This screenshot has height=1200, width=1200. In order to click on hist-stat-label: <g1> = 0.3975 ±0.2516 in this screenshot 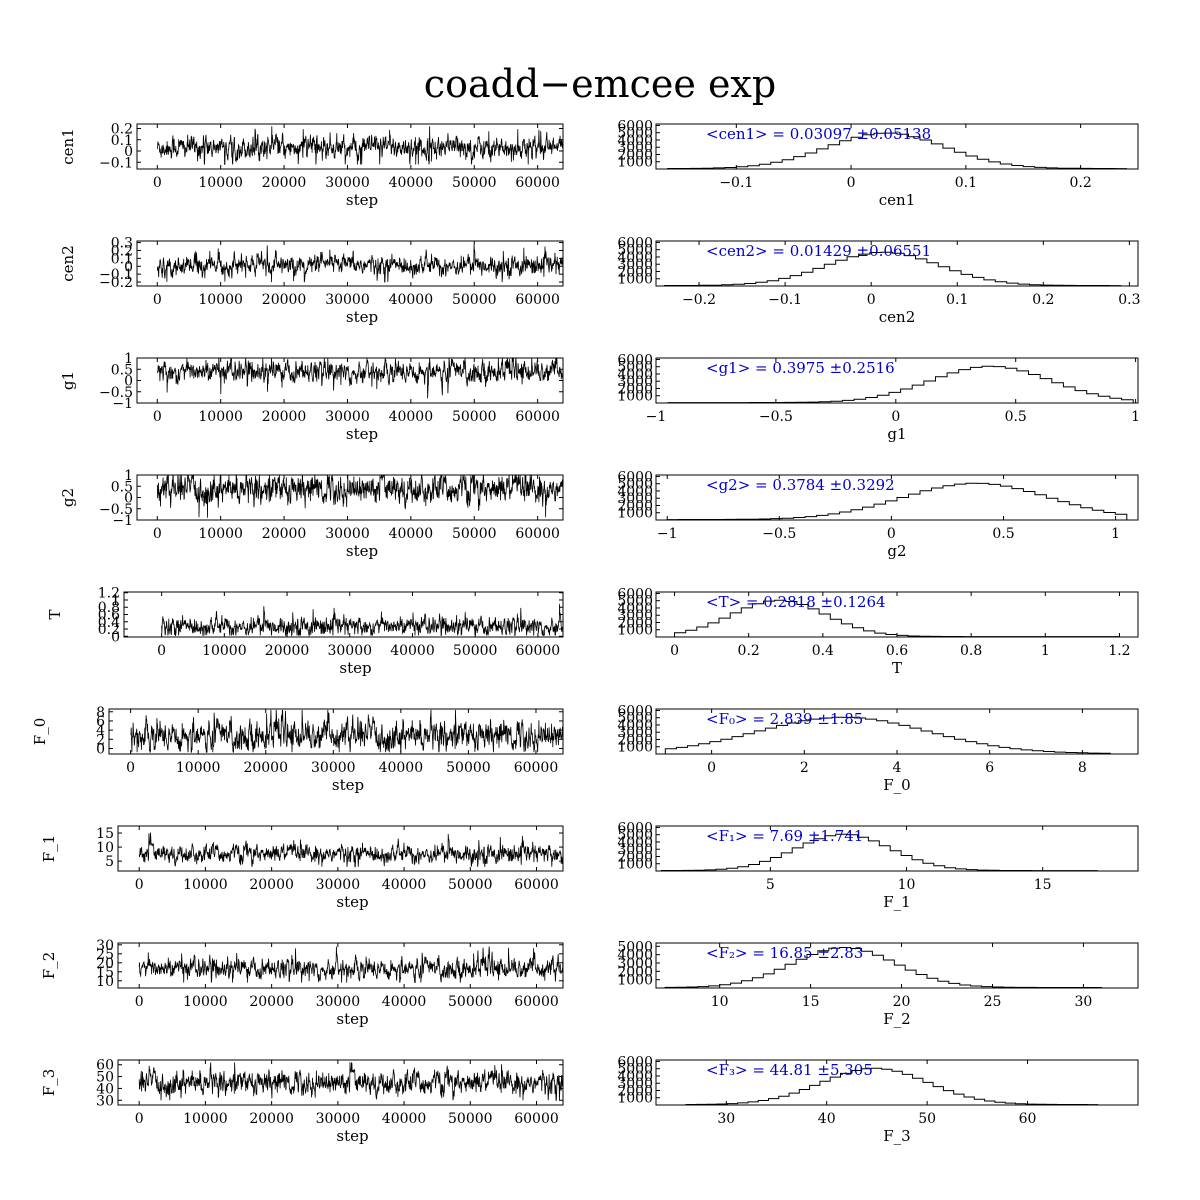, I will do `click(800, 368)`.